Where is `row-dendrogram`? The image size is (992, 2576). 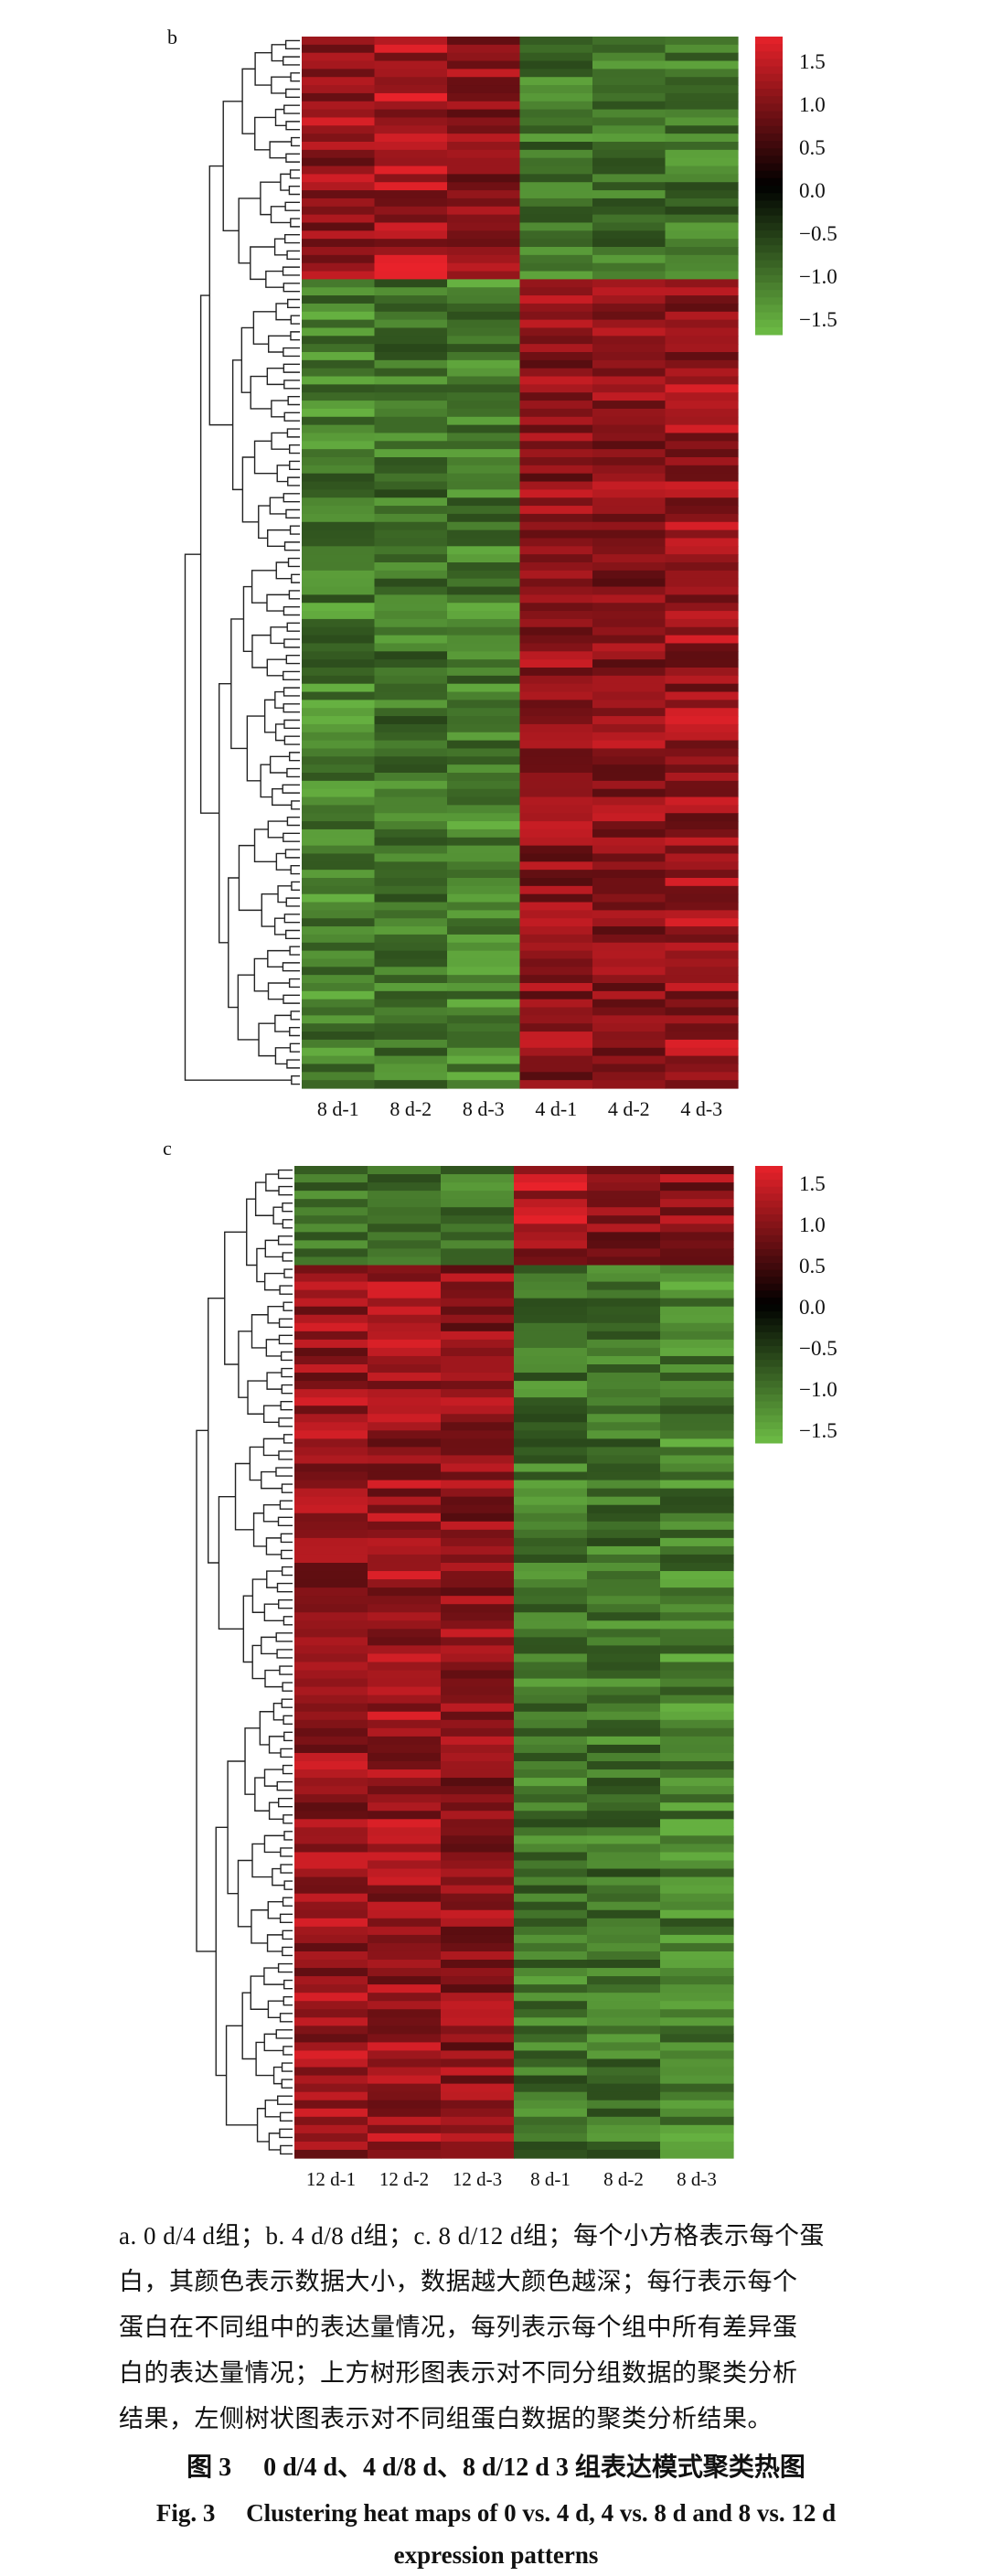
row-dendrogram is located at coordinates (244, 1662).